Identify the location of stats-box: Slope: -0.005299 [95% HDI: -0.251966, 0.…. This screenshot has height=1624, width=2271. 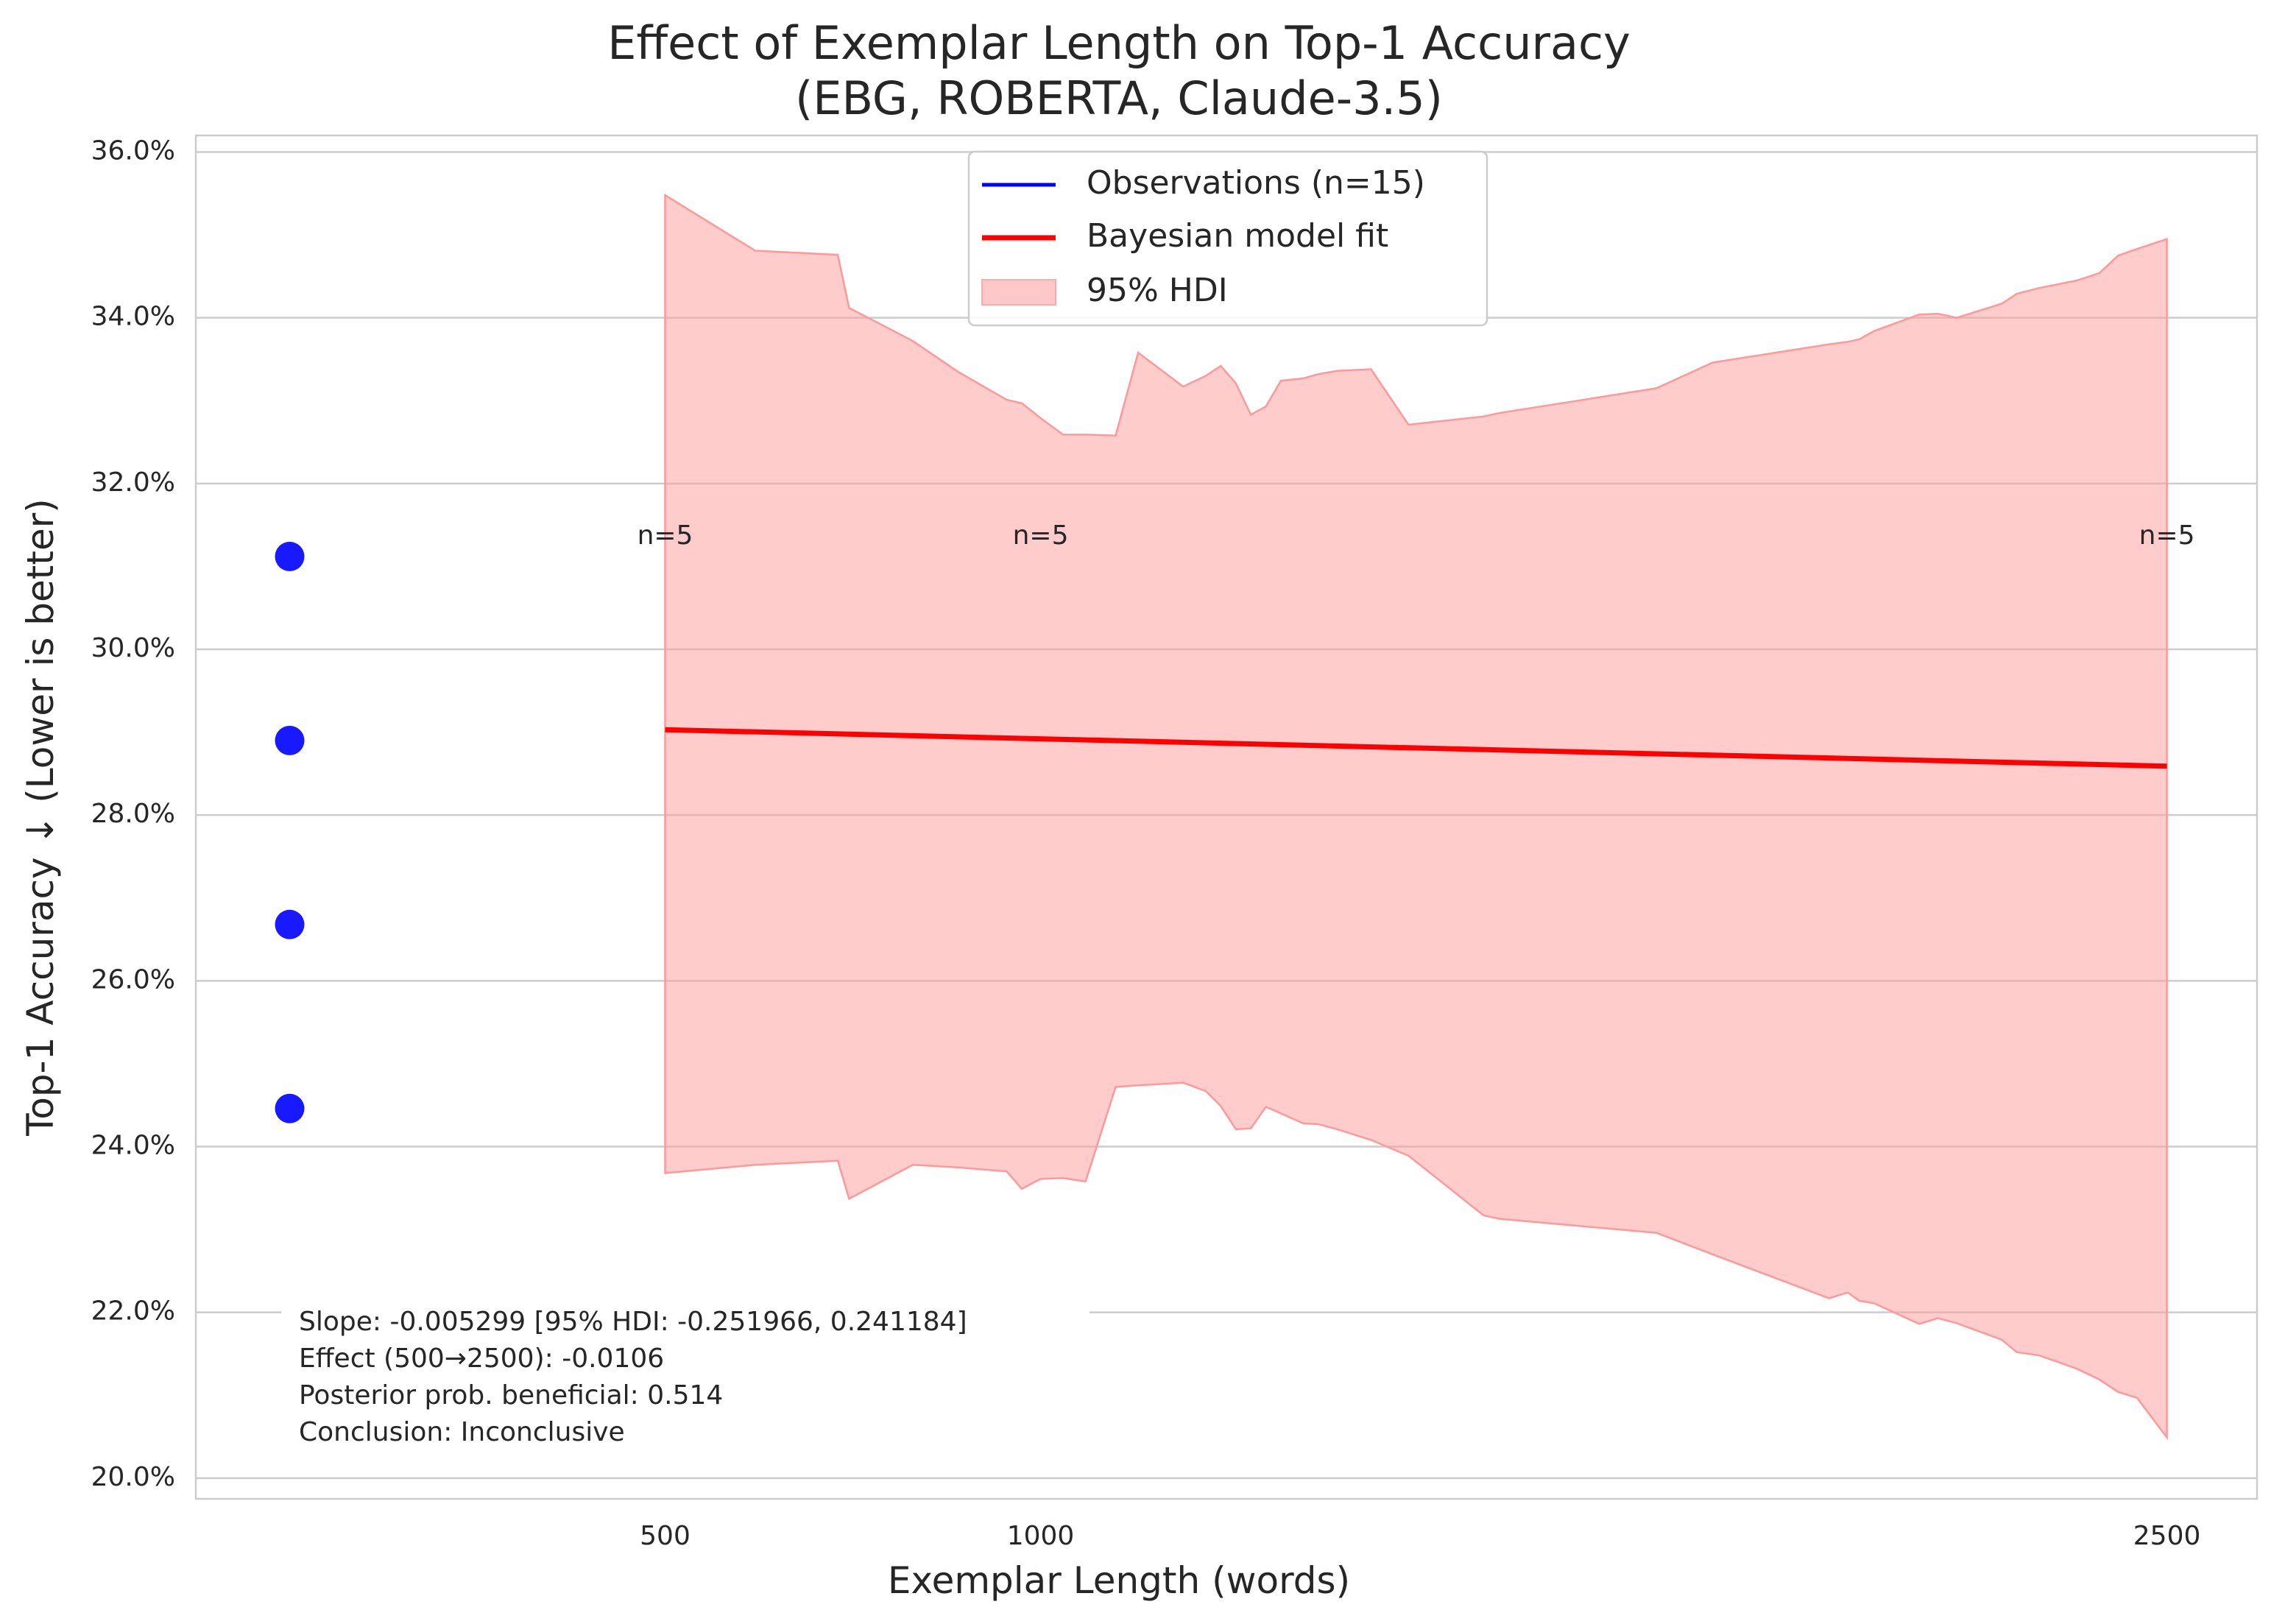
(685, 1377).